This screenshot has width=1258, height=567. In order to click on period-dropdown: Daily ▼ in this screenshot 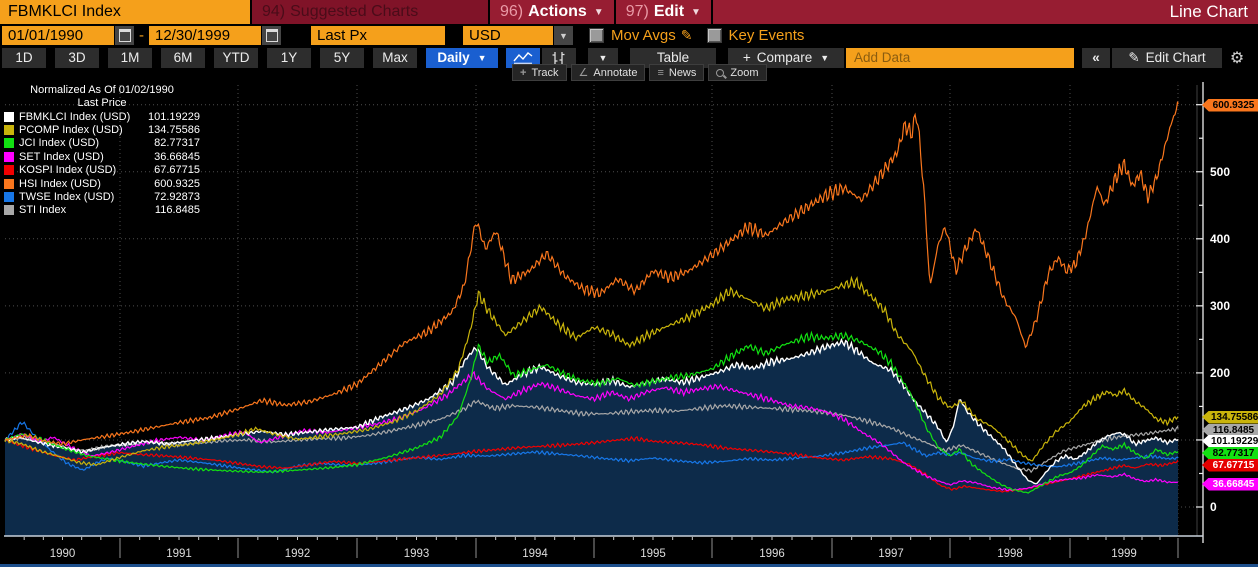, I will do `click(462, 57)`.